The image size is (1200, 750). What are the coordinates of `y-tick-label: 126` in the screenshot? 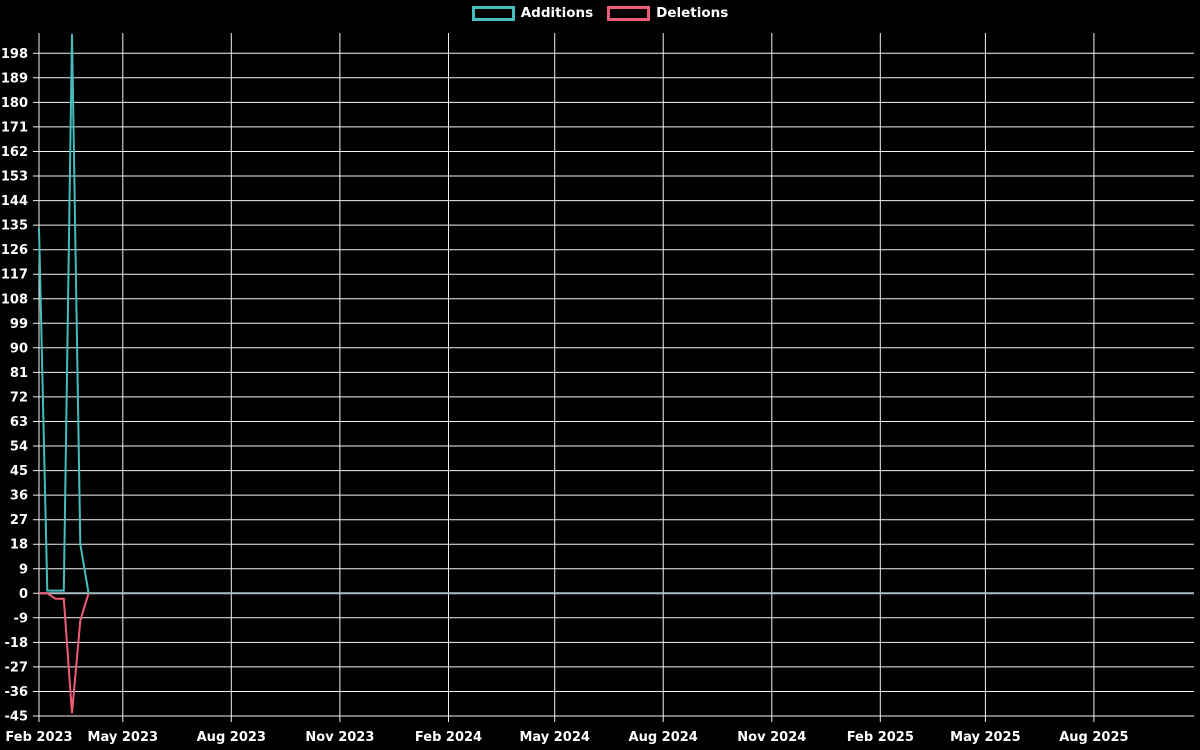 It's located at (14, 250).